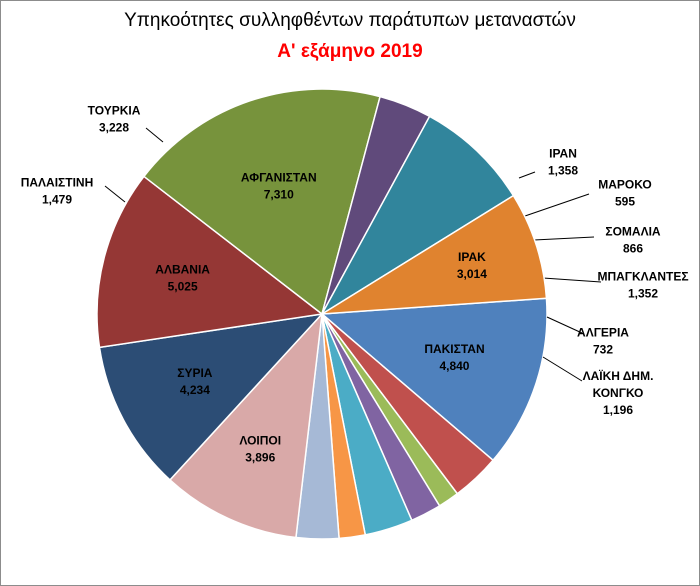  I want to click on slice-9-value-label: 4,234, so click(195, 390).